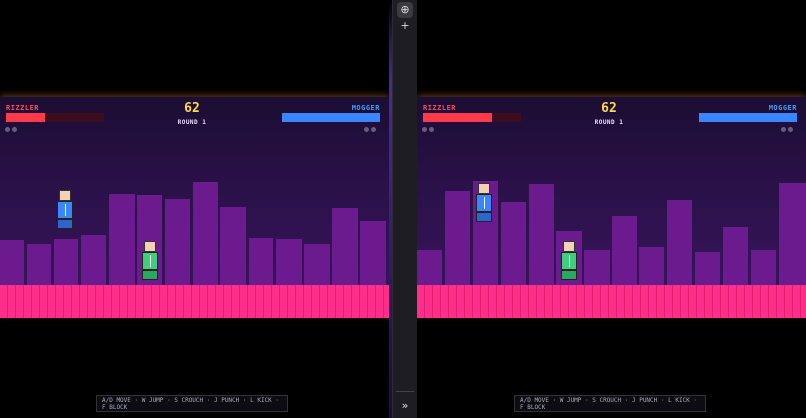 The width and height of the screenshot is (806, 418). What do you see at coordinates (405, 405) in the screenshot?
I see `double-chevron-right-icon: »` at bounding box center [405, 405].